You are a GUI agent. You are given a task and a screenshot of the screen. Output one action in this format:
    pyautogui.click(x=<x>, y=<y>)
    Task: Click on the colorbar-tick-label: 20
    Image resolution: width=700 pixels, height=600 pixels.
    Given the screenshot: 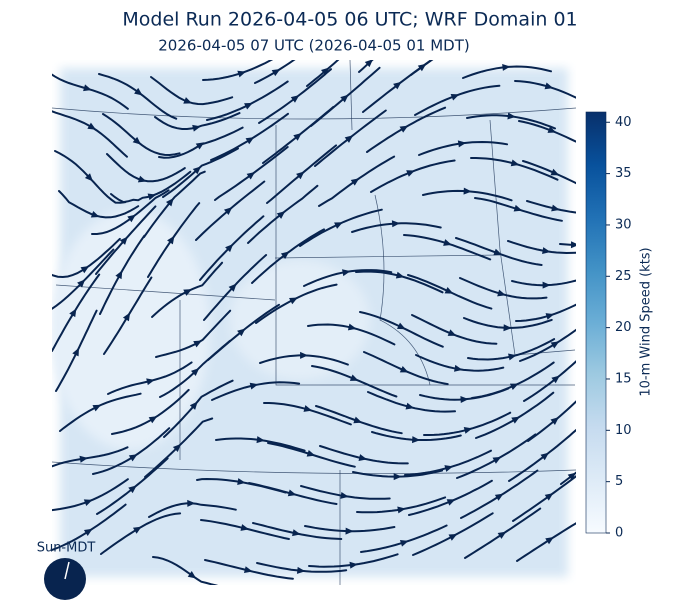 What is the action you would take?
    pyautogui.click(x=623, y=327)
    